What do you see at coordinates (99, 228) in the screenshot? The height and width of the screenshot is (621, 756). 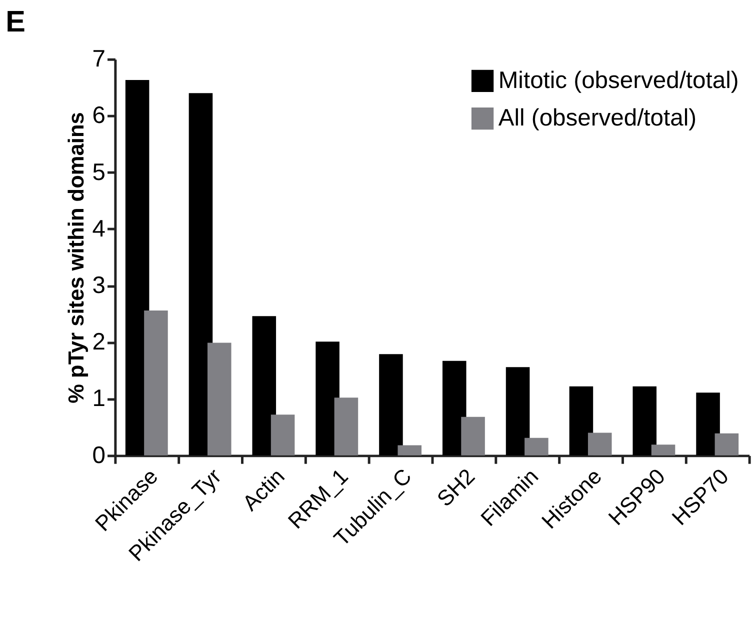 I see `y-tick-label: 4` at bounding box center [99, 228].